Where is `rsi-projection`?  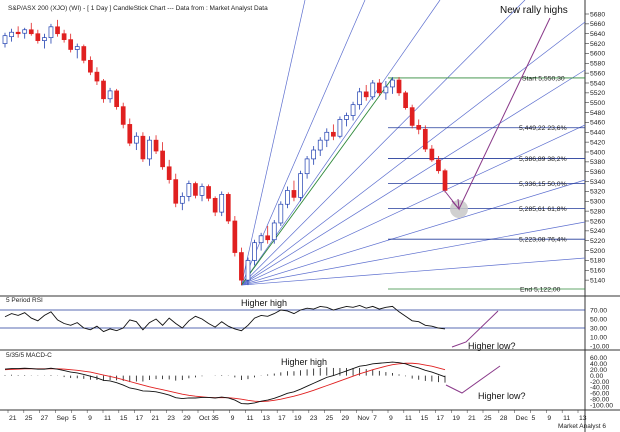
rsi-projection is located at coordinates (475, 329).